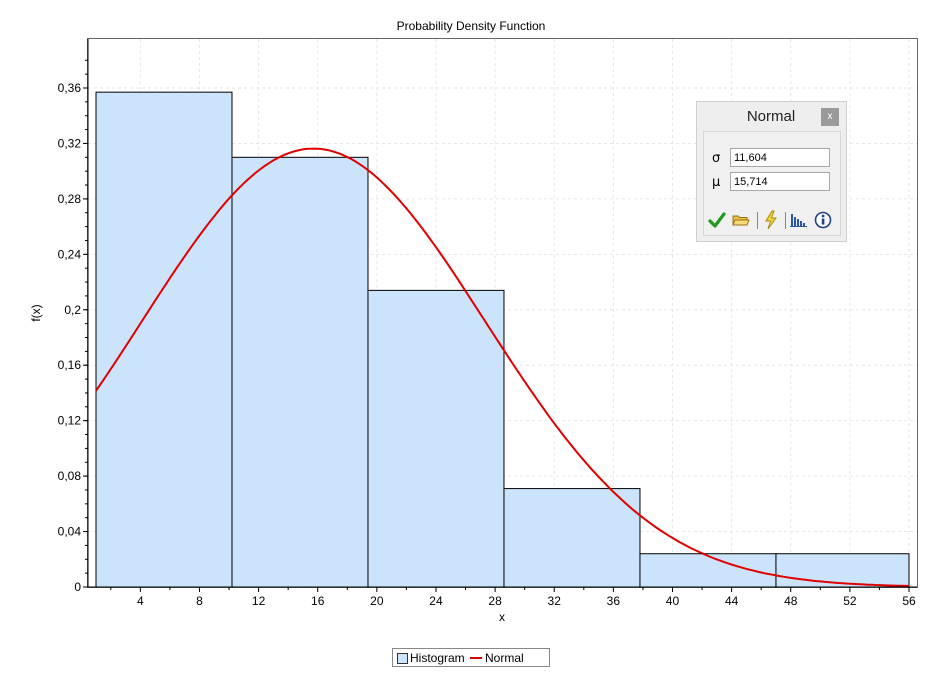 Image resolution: width=938 pixels, height=676 pixels. I want to click on y-tick-label: 0,24, so click(70, 254).